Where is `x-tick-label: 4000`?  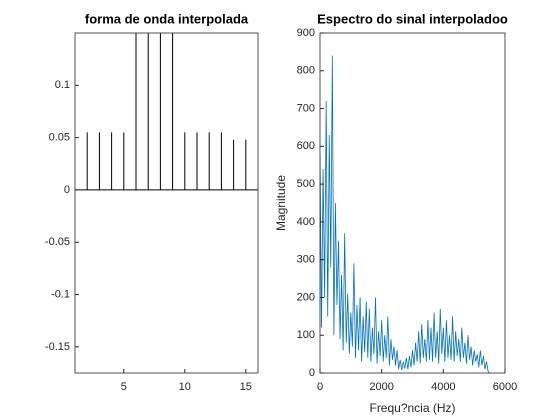 x-tick-label: 4000 is located at coordinates (443, 387).